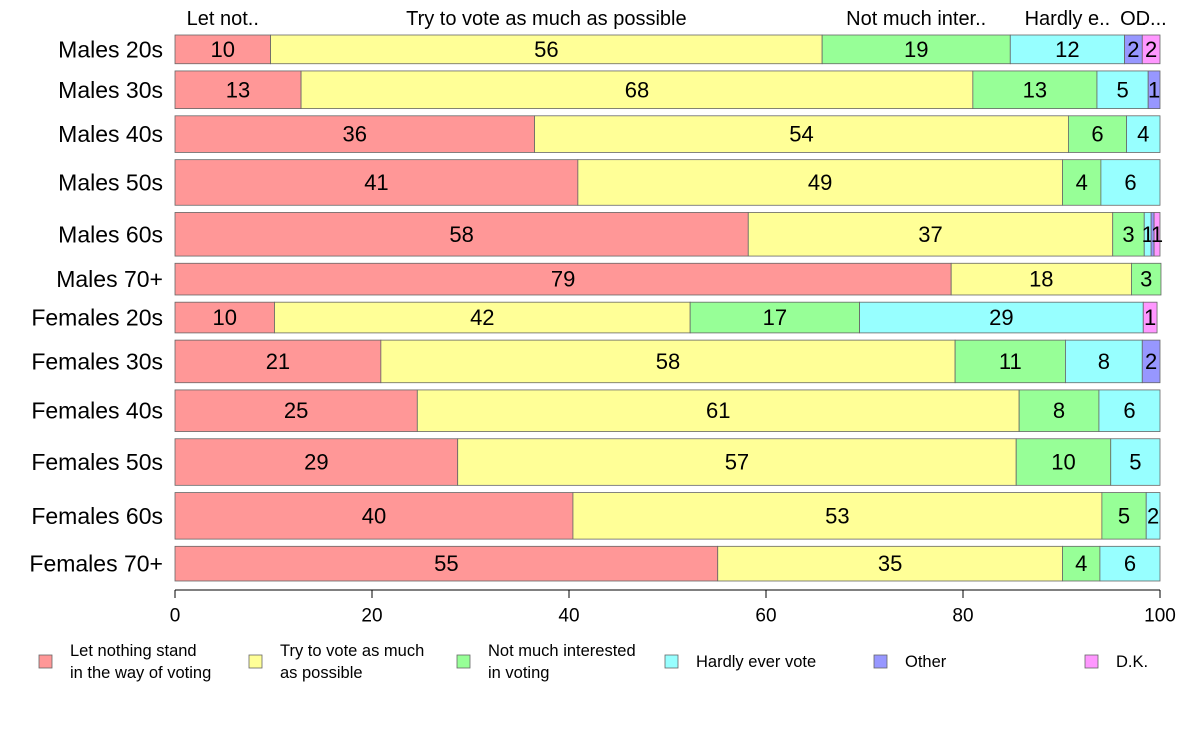 The height and width of the screenshot is (736, 1188). I want to click on data-label: 11, so click(1010, 361).